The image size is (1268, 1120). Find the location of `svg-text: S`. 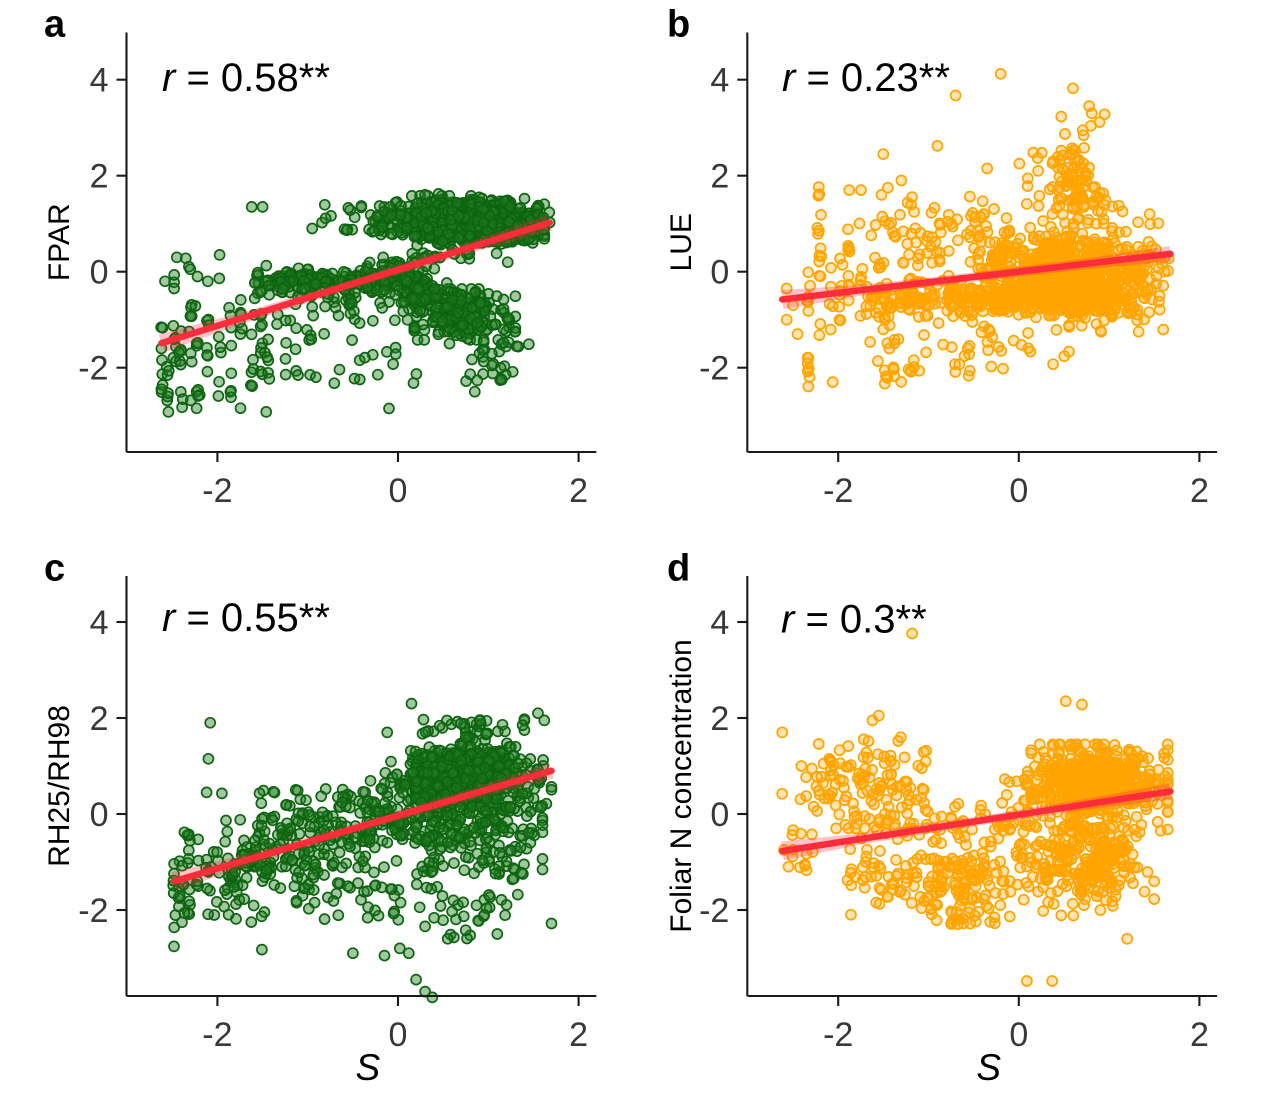

svg-text: S is located at coordinates (368, 1067).